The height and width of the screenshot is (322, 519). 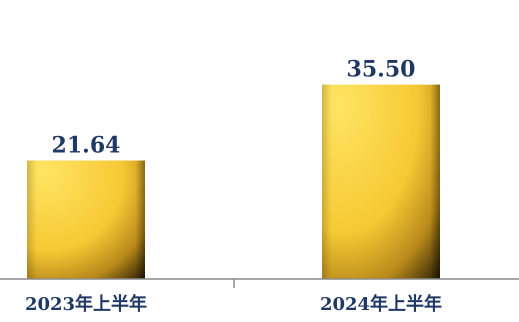 What do you see at coordinates (86, 304) in the screenshot?
I see `x-tick-label-1: 2023年上半年` at bounding box center [86, 304].